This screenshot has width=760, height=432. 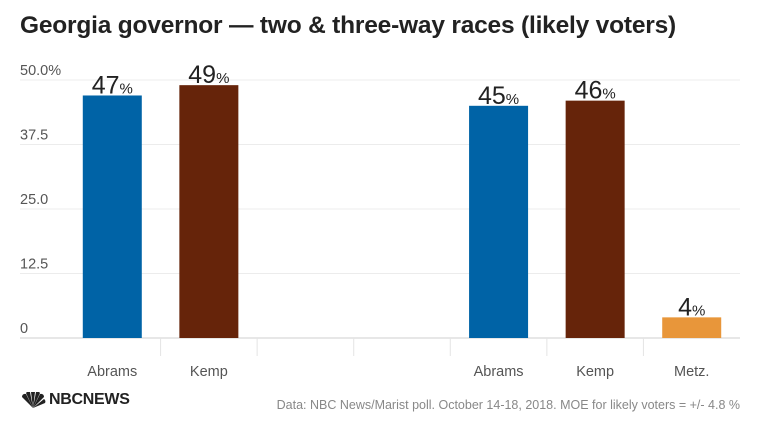 I want to click on y-tick-label: 12.5, so click(x=34, y=265).